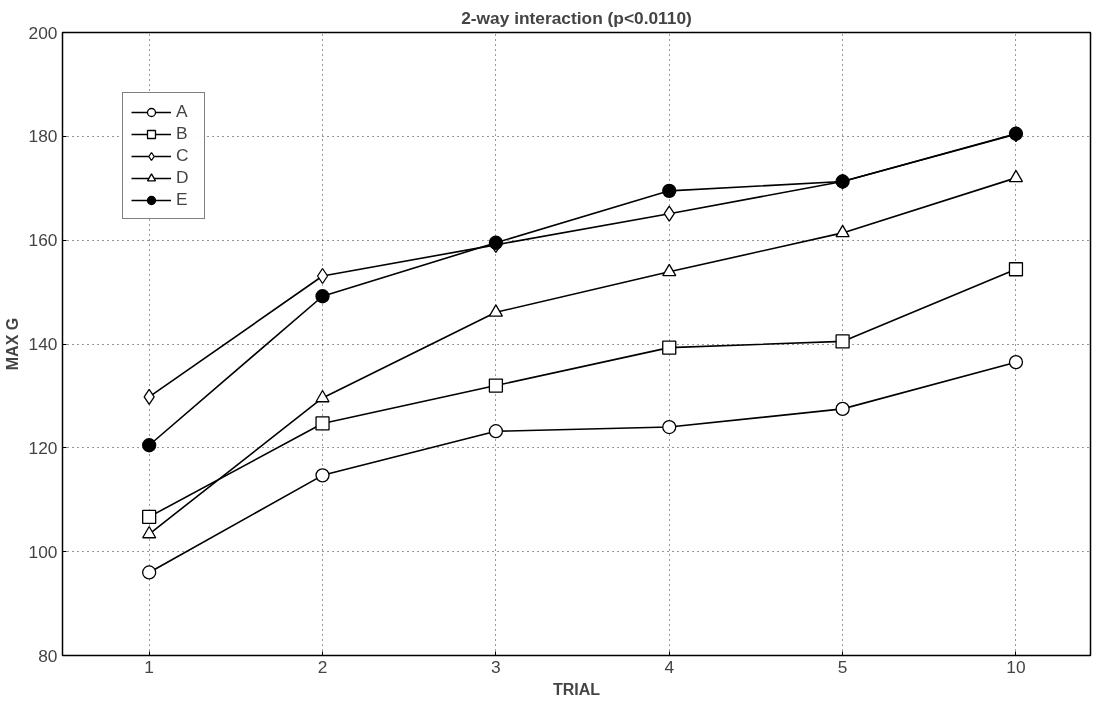 The height and width of the screenshot is (709, 1109). Describe the element at coordinates (43, 551) in the screenshot. I see `y-tick-label: 100` at that location.